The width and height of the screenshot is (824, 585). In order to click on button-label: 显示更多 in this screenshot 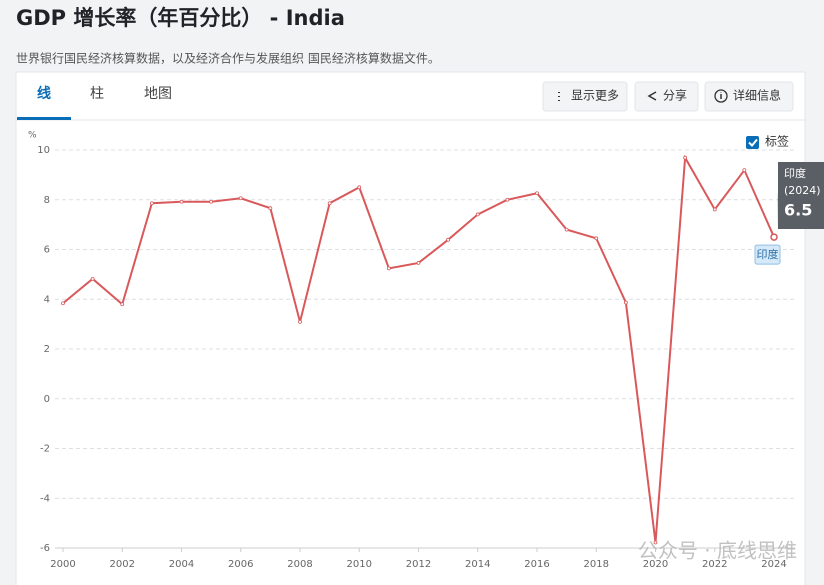, I will do `click(595, 96)`.